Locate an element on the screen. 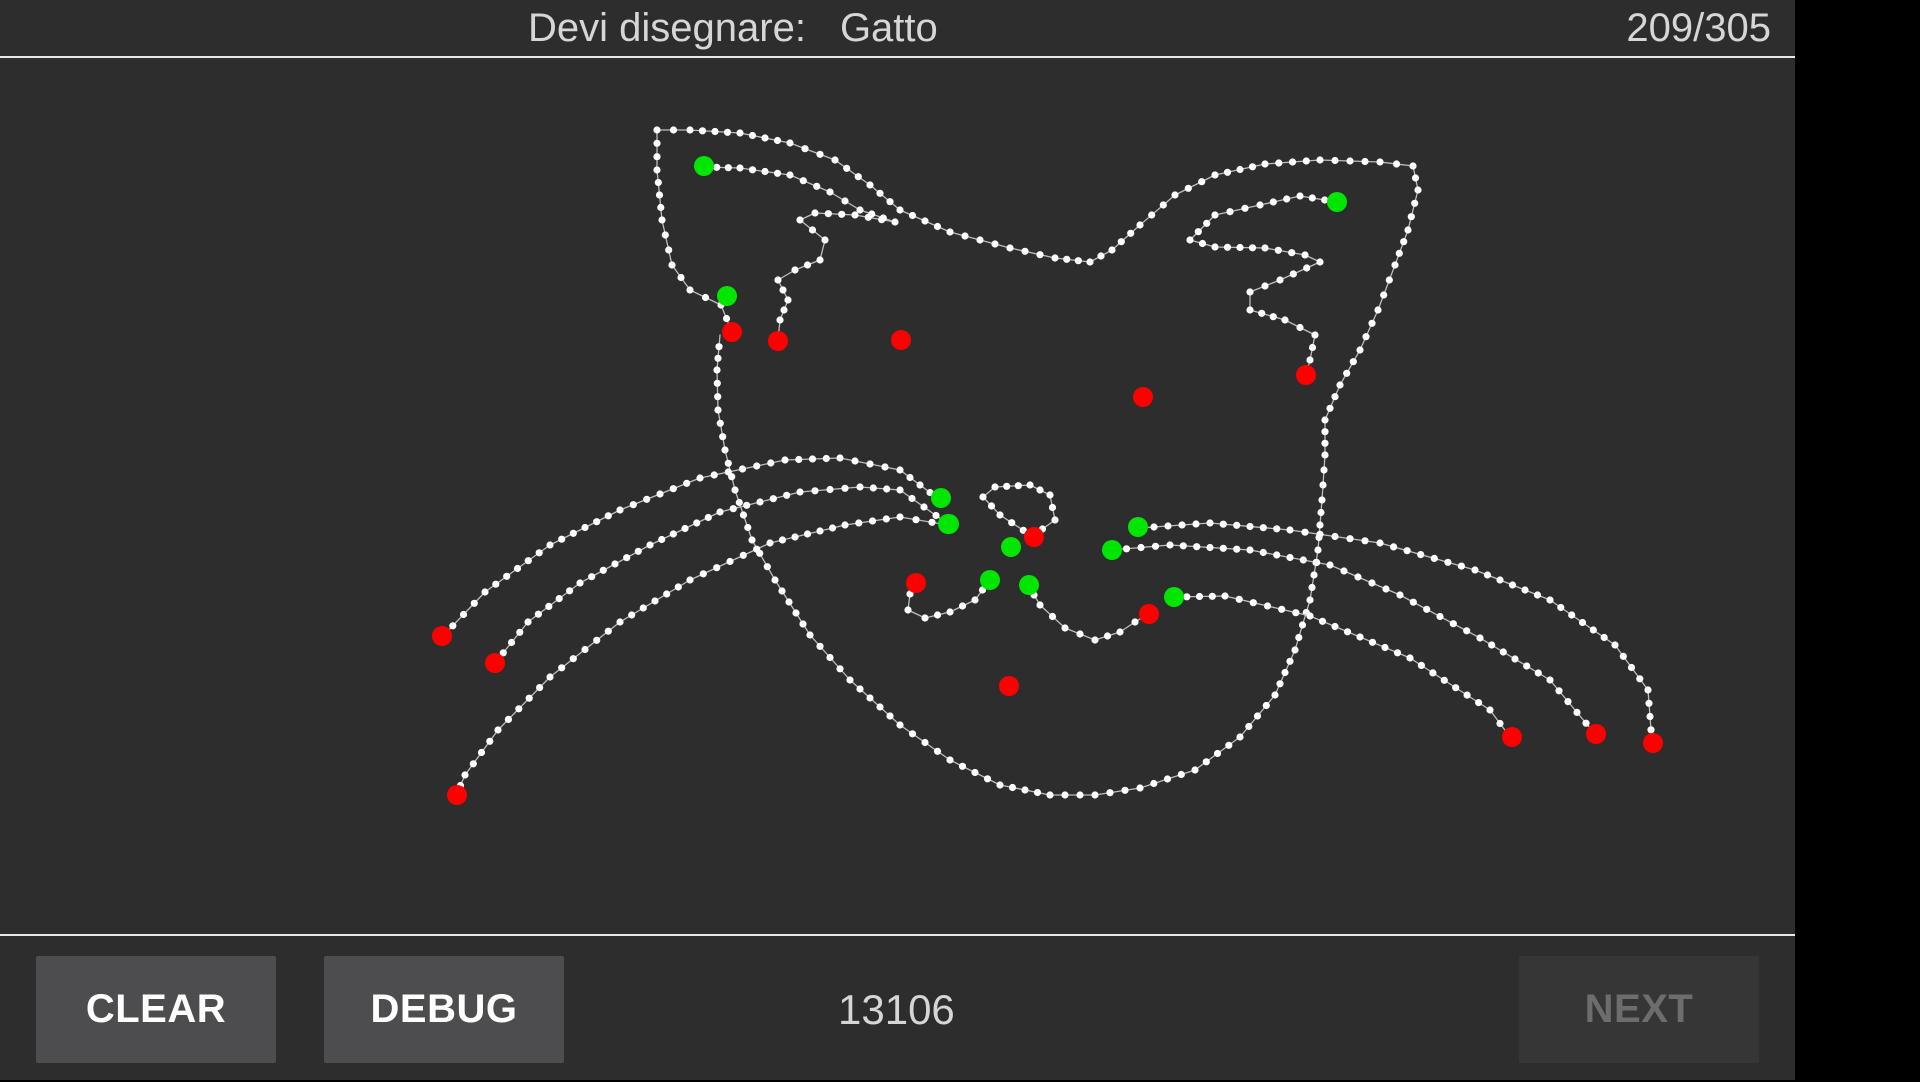 This screenshot has width=1920, height=1082. next-button: NEXT is located at coordinates (1639, 1009).